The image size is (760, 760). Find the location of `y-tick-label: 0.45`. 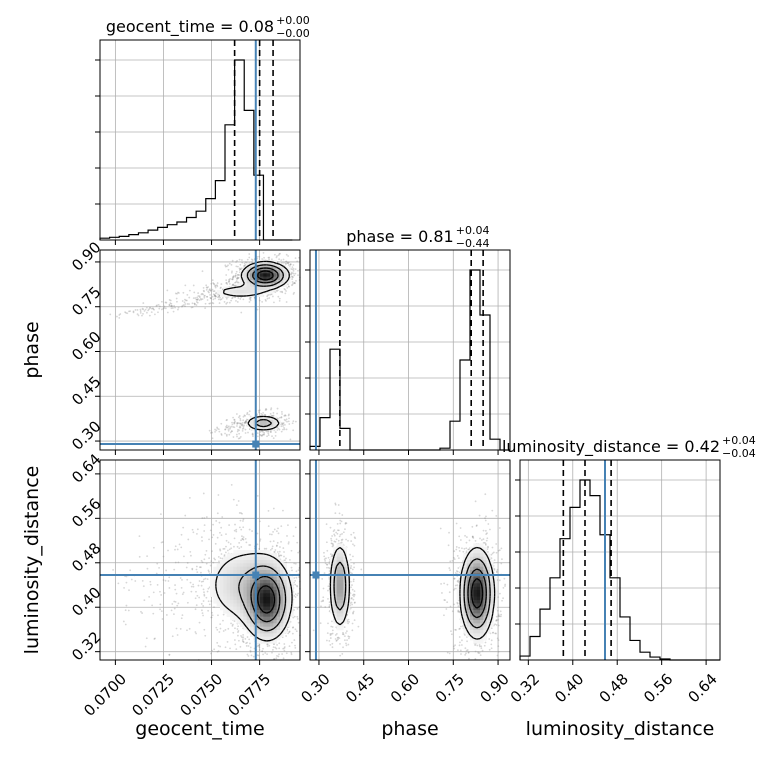

y-tick-label: 0.45 is located at coordinates (86, 391).